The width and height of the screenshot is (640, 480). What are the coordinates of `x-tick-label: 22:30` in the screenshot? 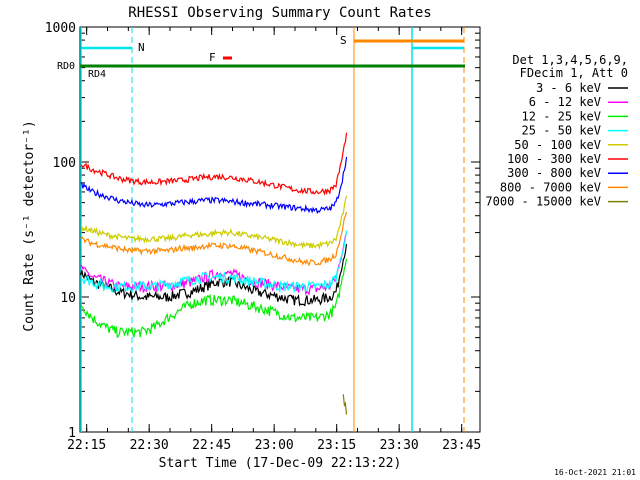 It's located at (149, 445).